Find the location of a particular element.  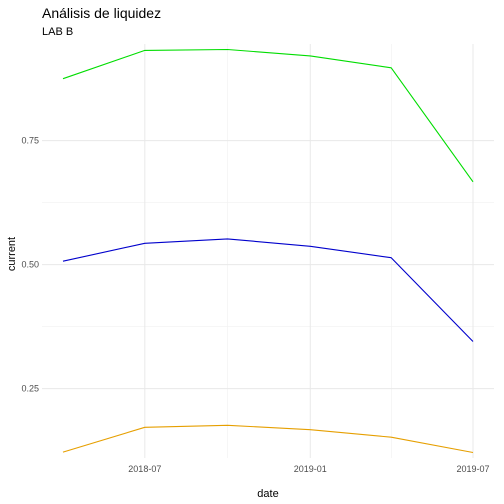

y-axis-title: current is located at coordinates (12, 254).